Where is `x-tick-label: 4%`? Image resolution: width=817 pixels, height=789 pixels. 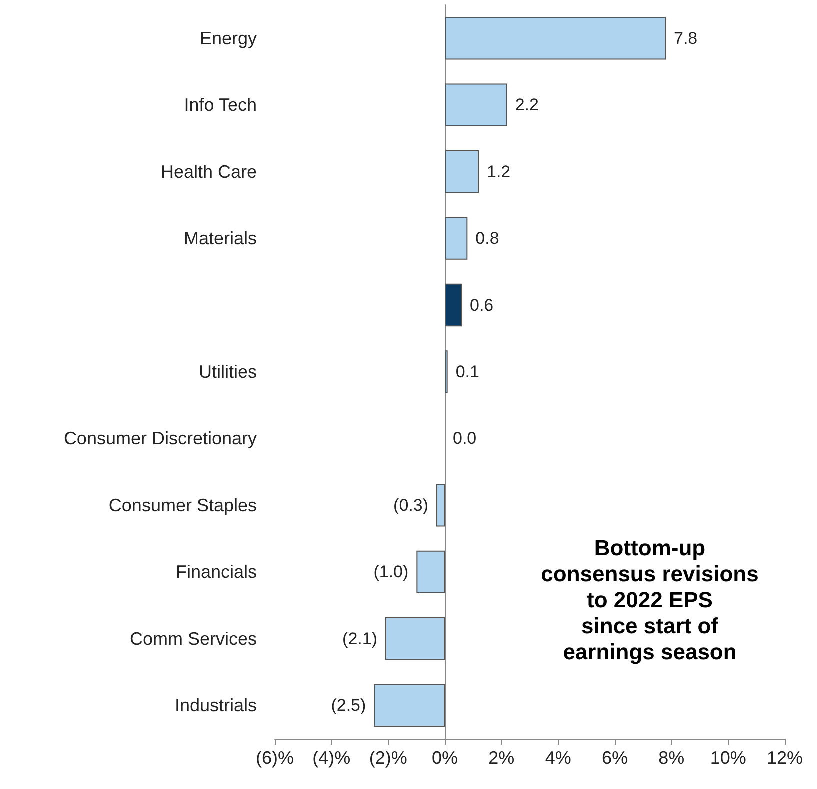 x-tick-label: 4% is located at coordinates (558, 758).